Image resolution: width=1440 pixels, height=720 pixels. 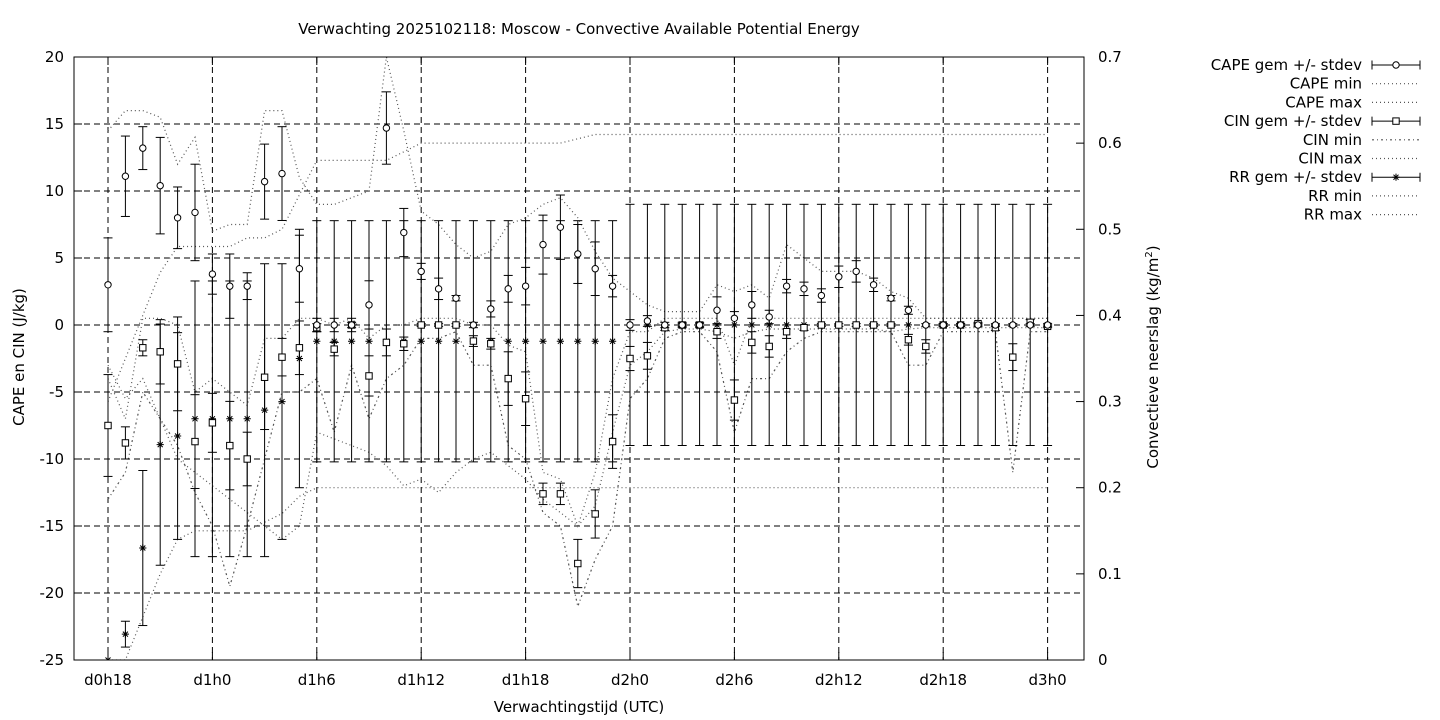 What do you see at coordinates (1110, 402) in the screenshot?
I see `y2-tick-label: 0.3` at bounding box center [1110, 402].